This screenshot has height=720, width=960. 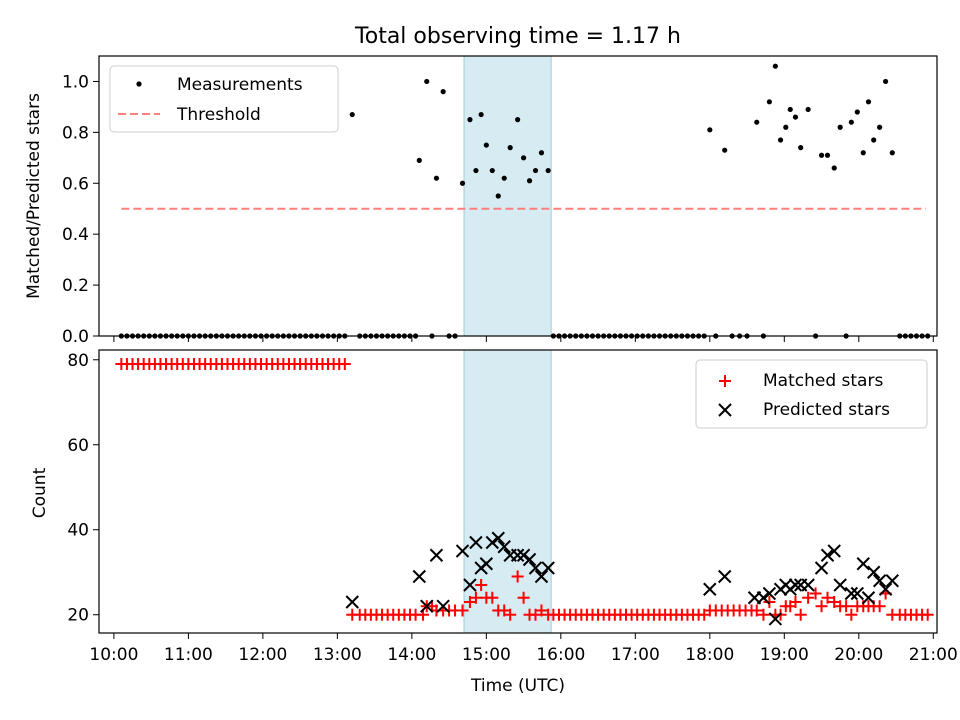 What do you see at coordinates (811, 394) in the screenshot?
I see `bottom-legend: Matched stars Predicted stars` at bounding box center [811, 394].